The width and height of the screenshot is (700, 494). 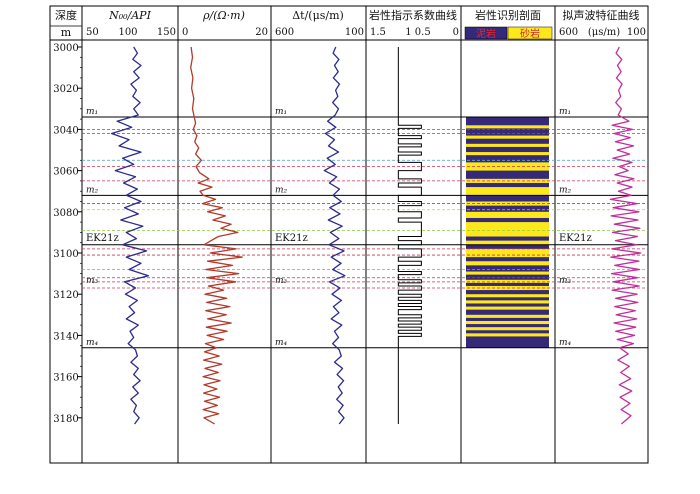 What do you see at coordinates (216, 235) in the screenshot?
I see `rho-curve` at bounding box center [216, 235].